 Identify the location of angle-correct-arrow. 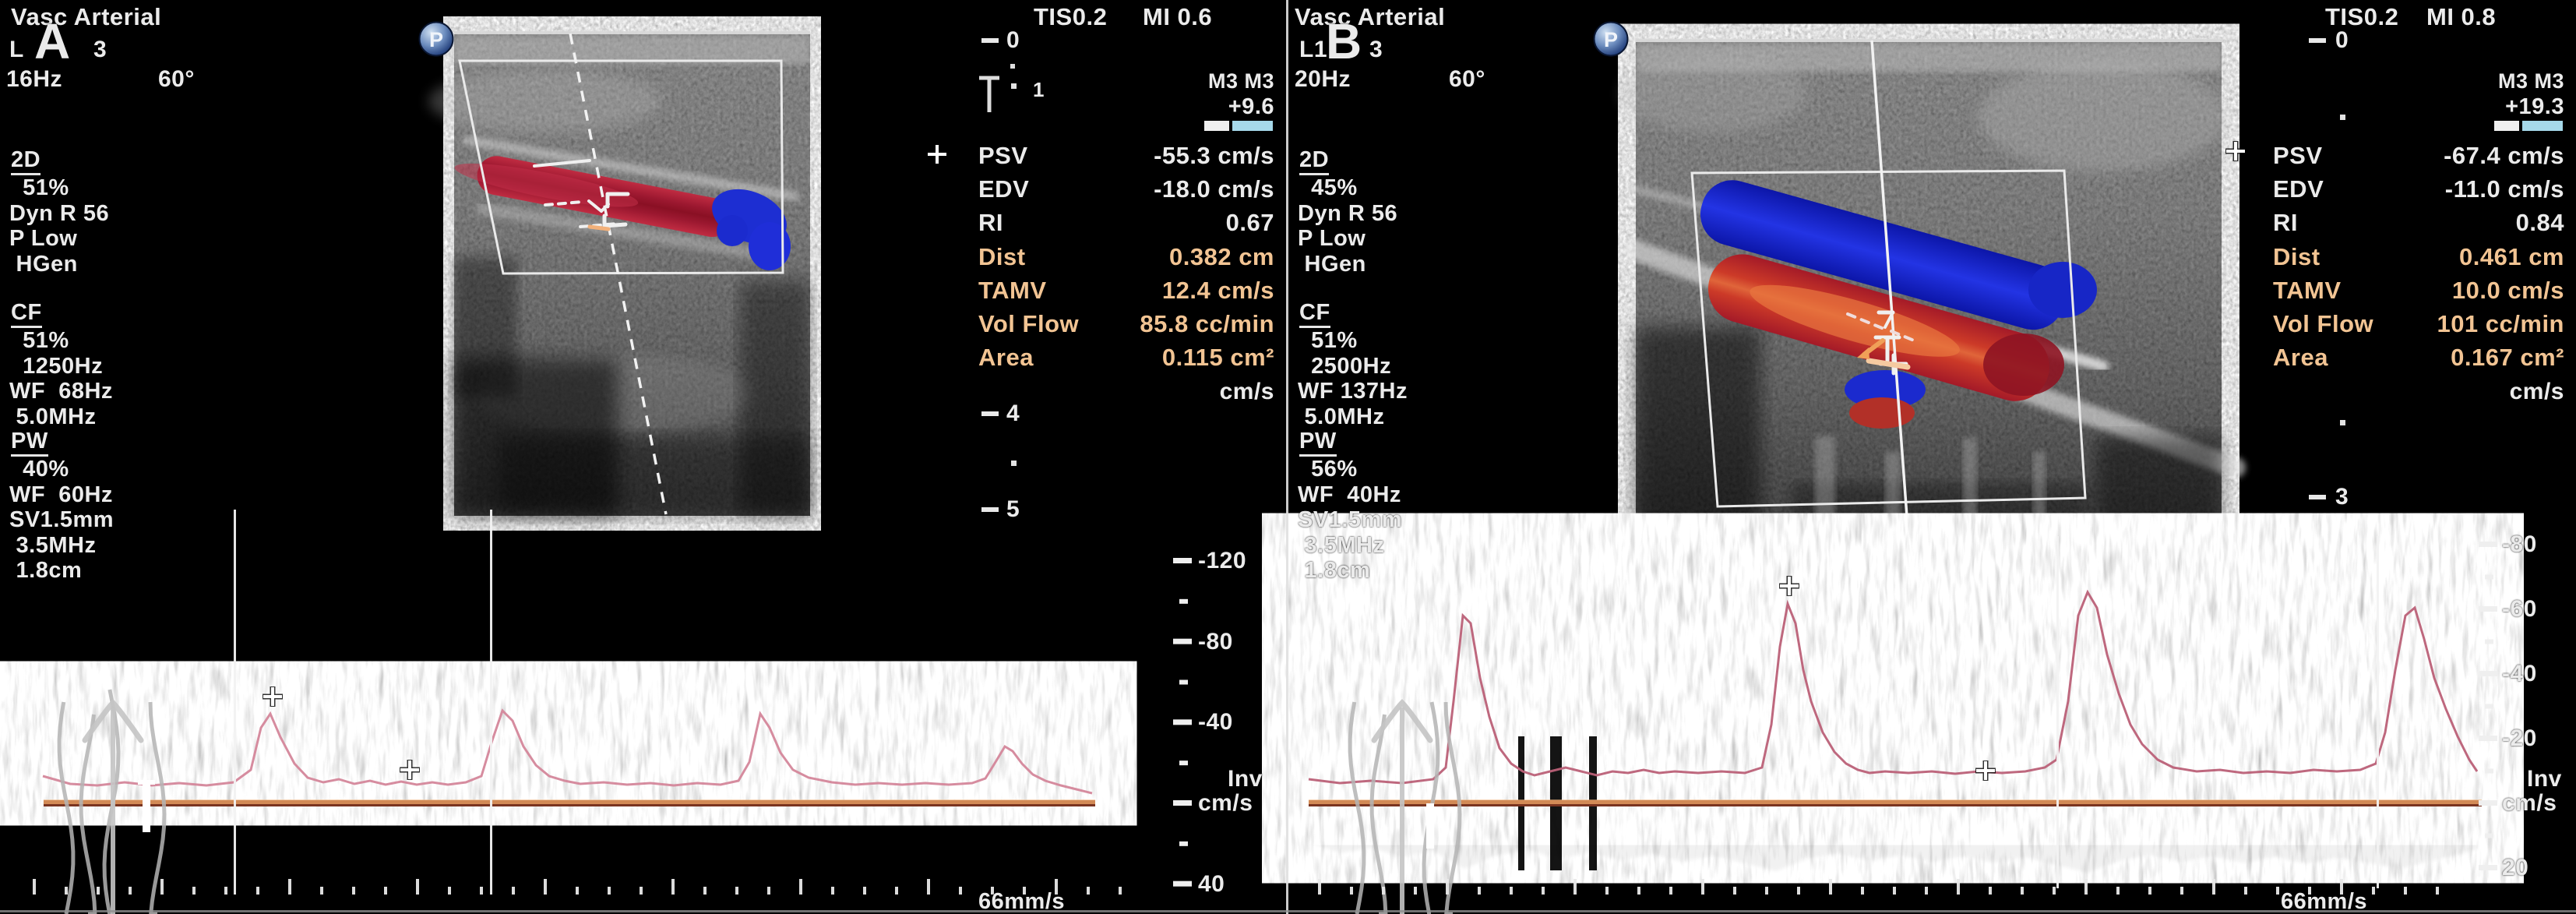
(1863, 353).